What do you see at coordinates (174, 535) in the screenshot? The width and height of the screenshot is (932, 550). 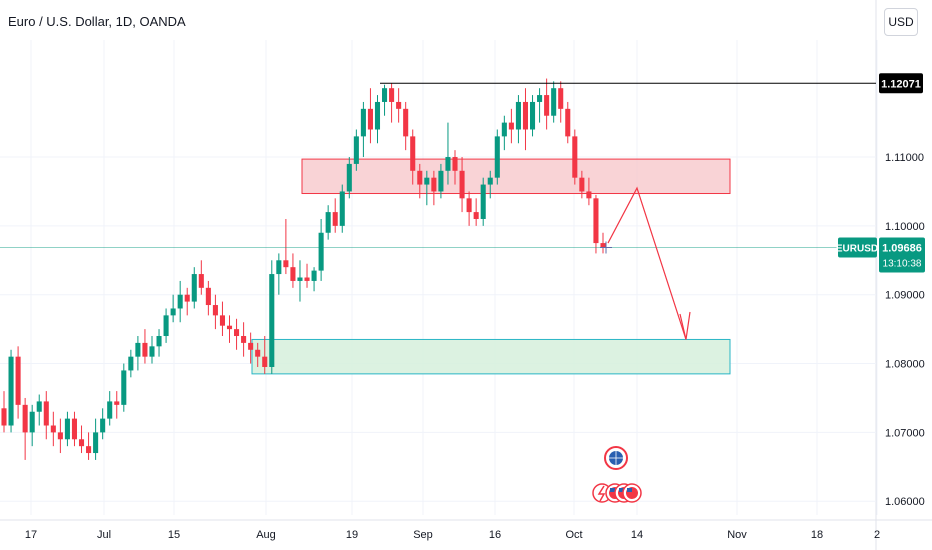 I see `time-tick-label: 15` at bounding box center [174, 535].